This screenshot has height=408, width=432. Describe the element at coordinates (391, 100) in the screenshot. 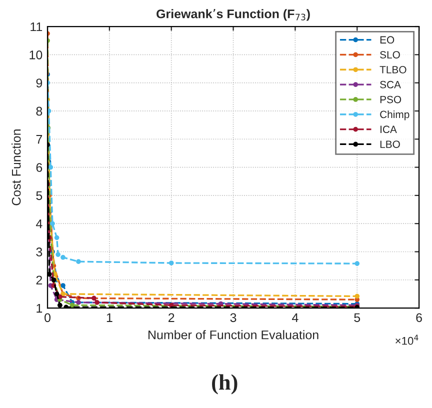

I see `legend-label: PSO` at that location.